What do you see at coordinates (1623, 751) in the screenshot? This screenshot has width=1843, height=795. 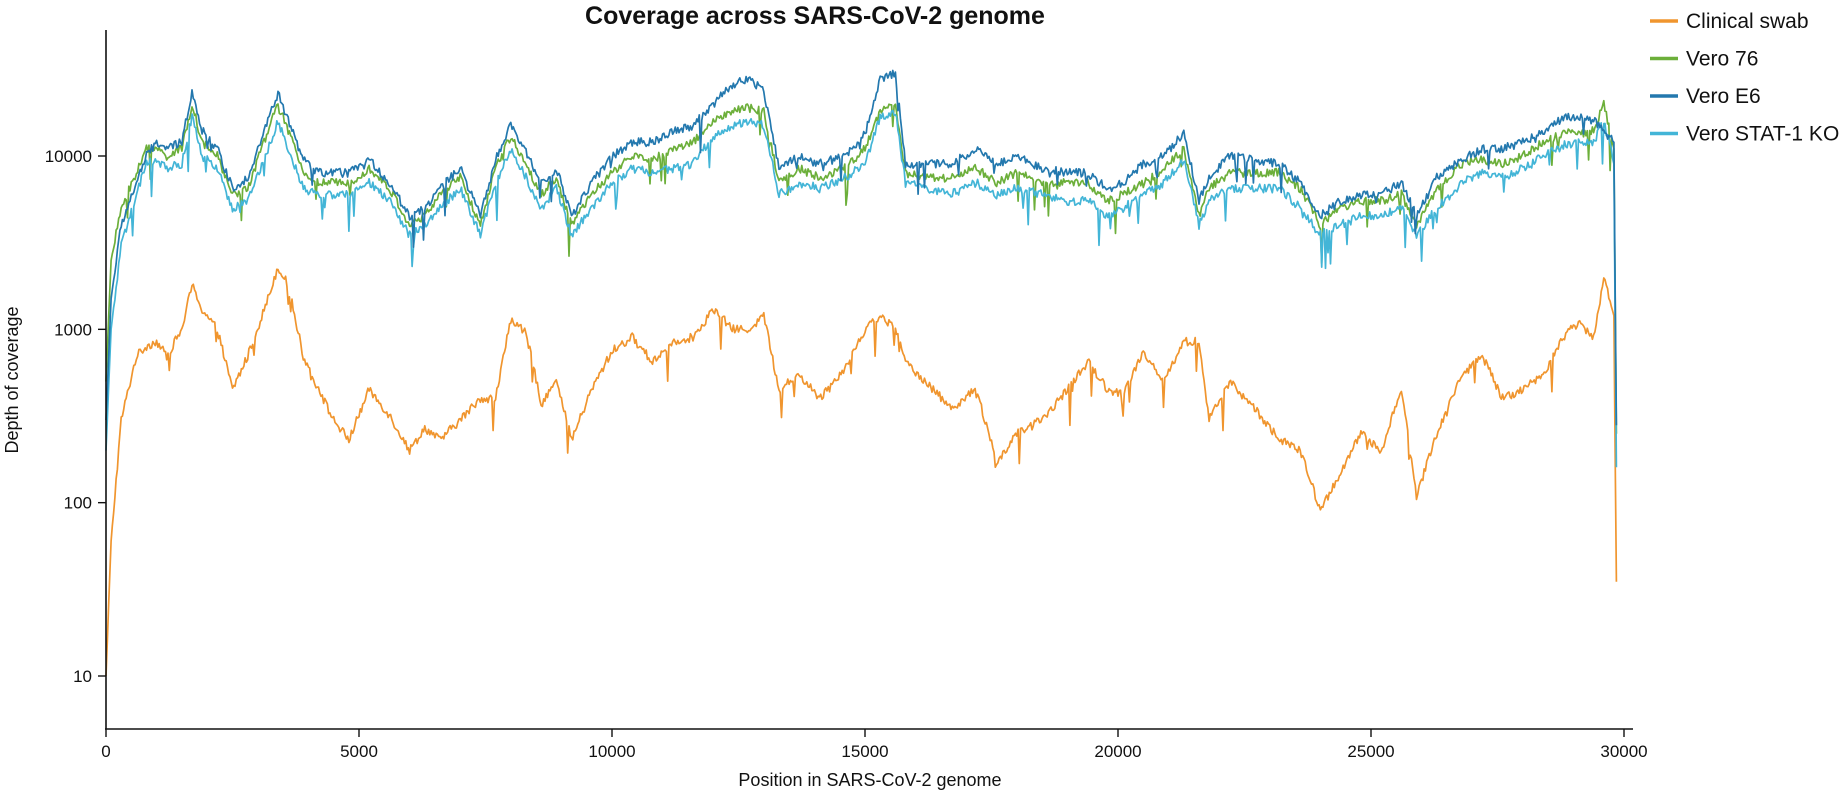 I see `x-tick-label: 30000` at bounding box center [1623, 751].